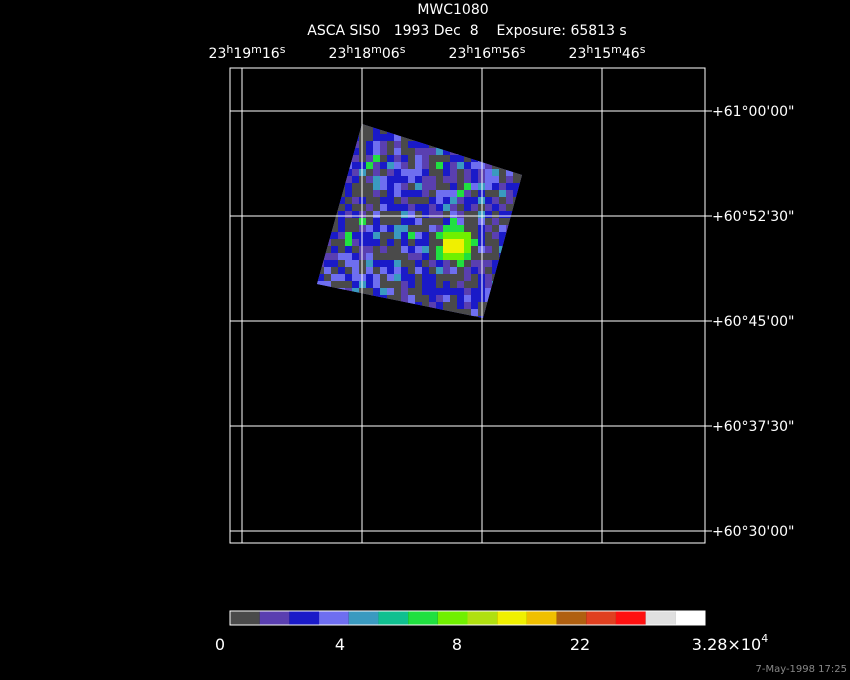 The image size is (850, 680). What do you see at coordinates (580, 644) in the screenshot?
I see `colorbar-label-text: 22` at bounding box center [580, 644].